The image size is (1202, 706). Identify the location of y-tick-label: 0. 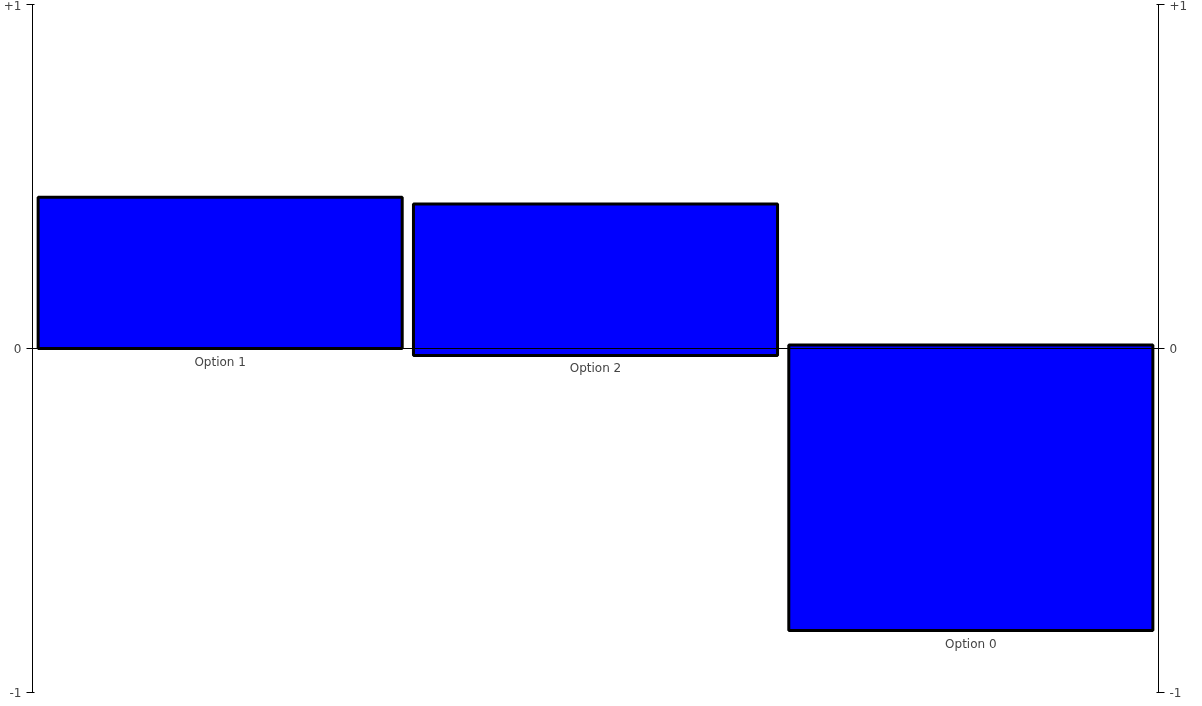
(17, 349).